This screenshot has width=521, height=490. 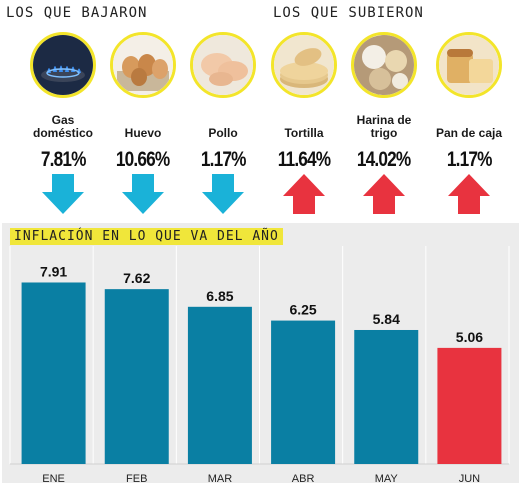 I want to click on item-percentage: 10.66%, so click(x=143, y=160).